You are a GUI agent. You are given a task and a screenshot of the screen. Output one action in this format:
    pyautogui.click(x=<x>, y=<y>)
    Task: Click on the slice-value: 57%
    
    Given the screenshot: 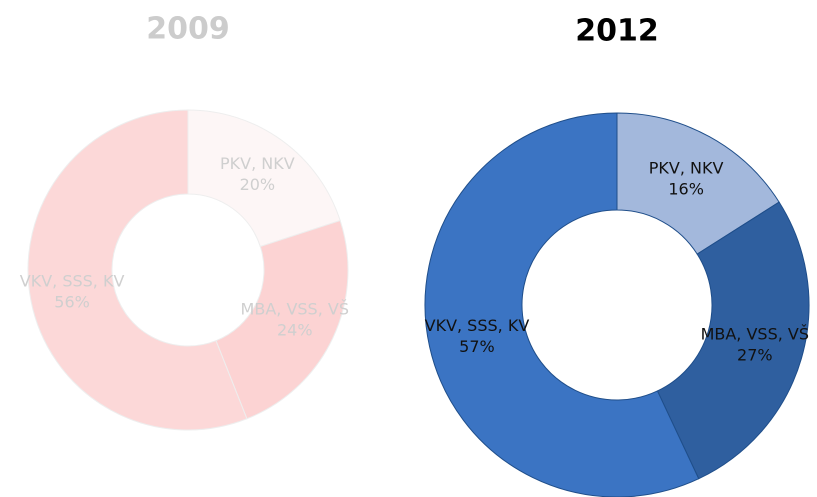 What is the action you would take?
    pyautogui.click(x=477, y=346)
    